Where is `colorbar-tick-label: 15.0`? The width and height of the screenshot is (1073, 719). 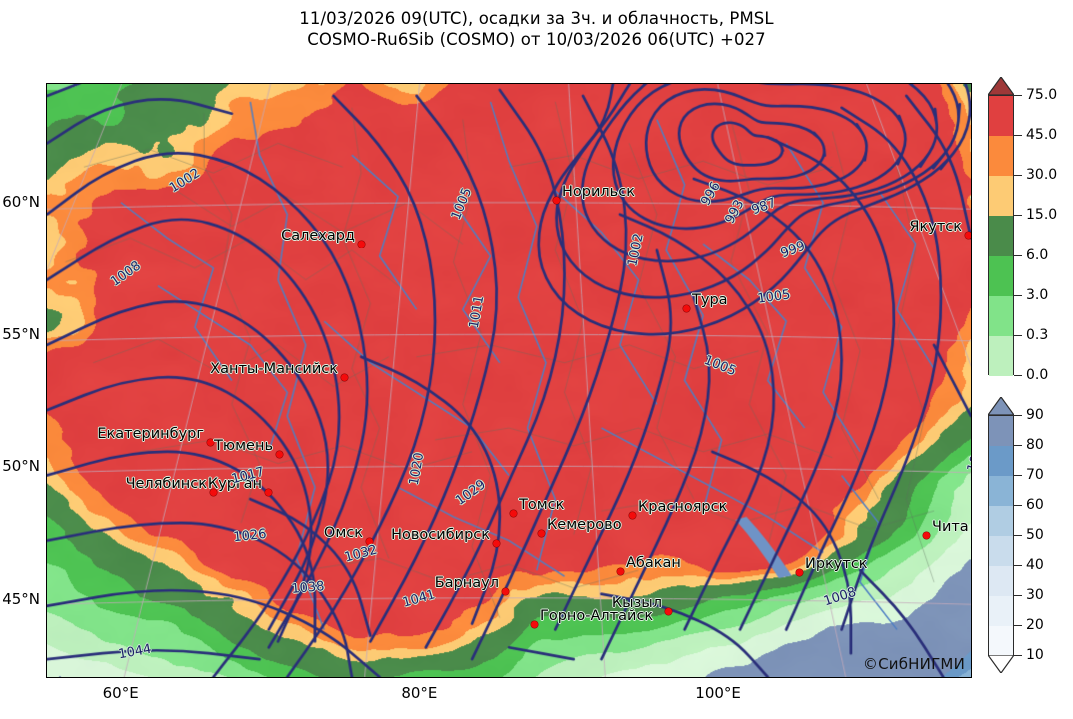
colorbar-tick-label: 15.0 is located at coordinates (1042, 215).